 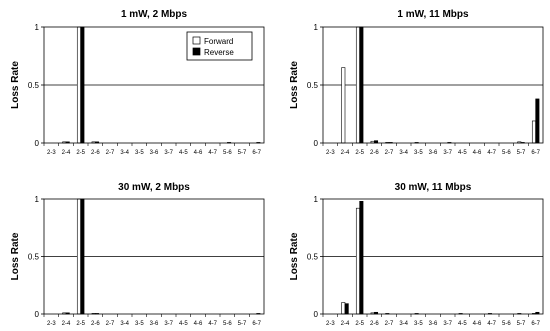 I want to click on panel-title: 1 mW, 11 Mbps, so click(x=433, y=14).